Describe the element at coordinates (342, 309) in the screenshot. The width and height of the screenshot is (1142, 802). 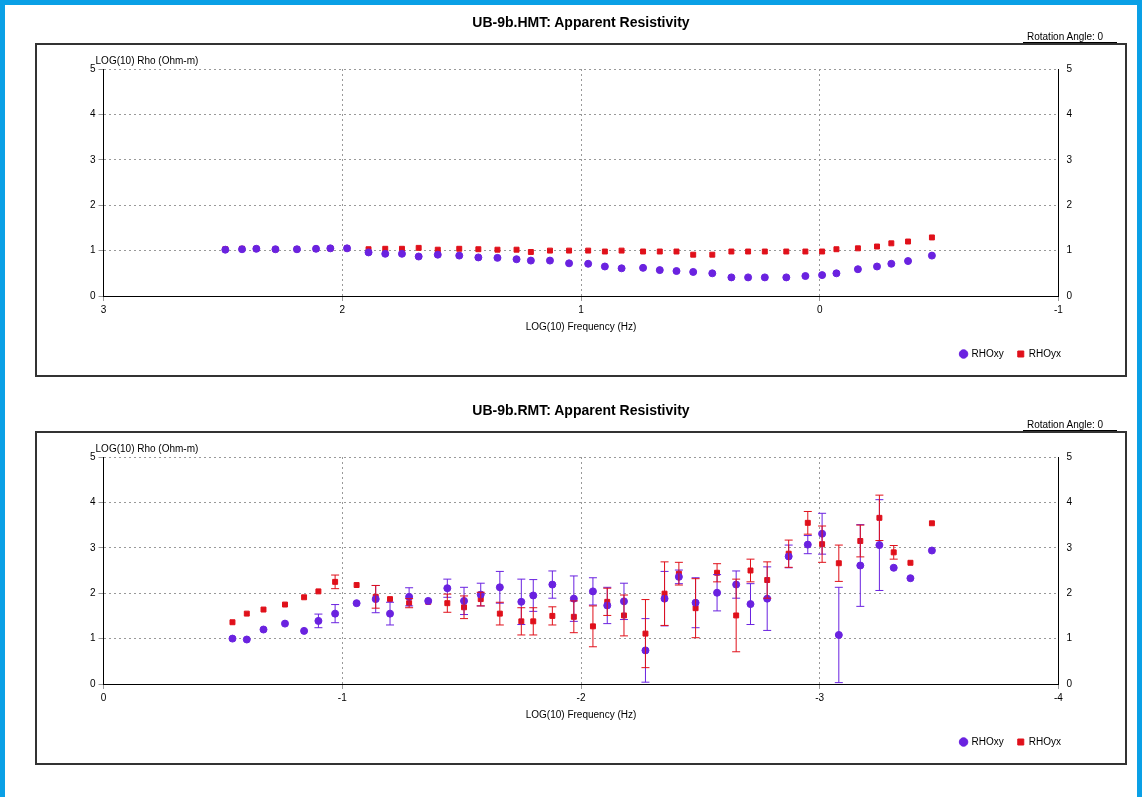
I see `x-tick-label: 2` at that location.